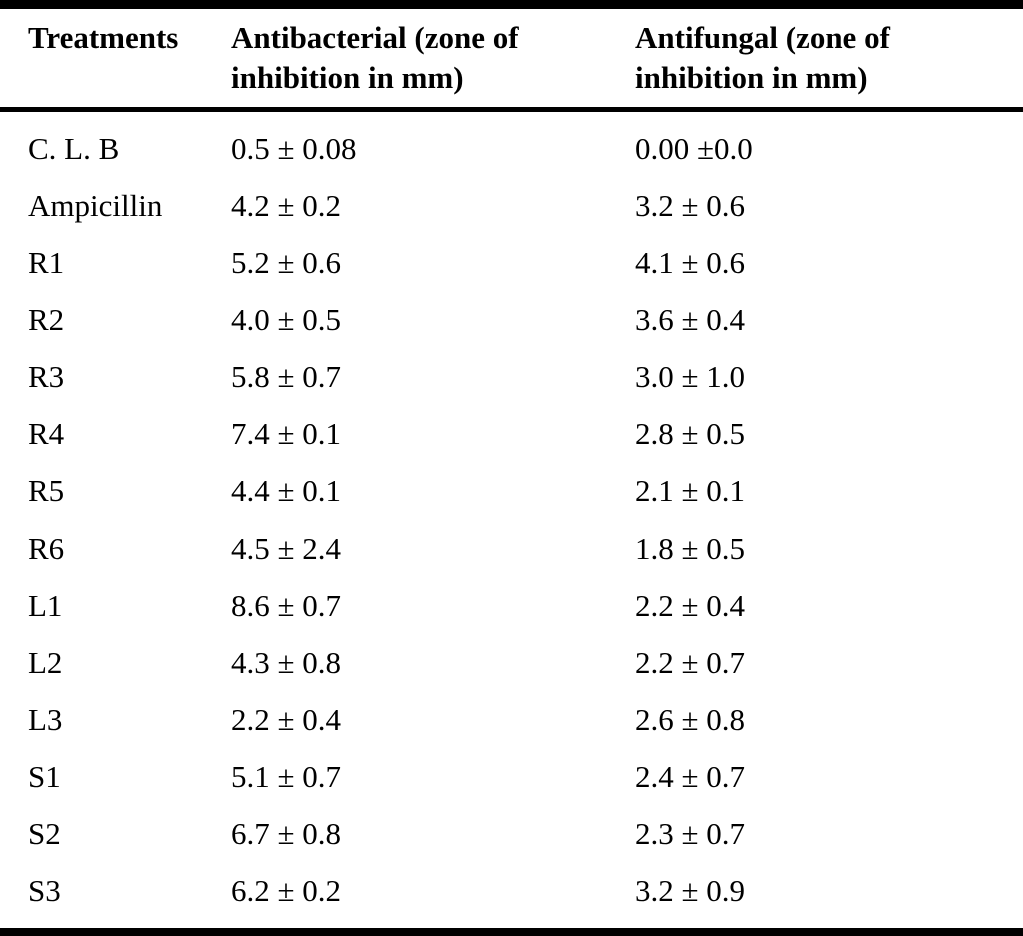  I want to click on treatment-cell: R2, so click(46, 319).